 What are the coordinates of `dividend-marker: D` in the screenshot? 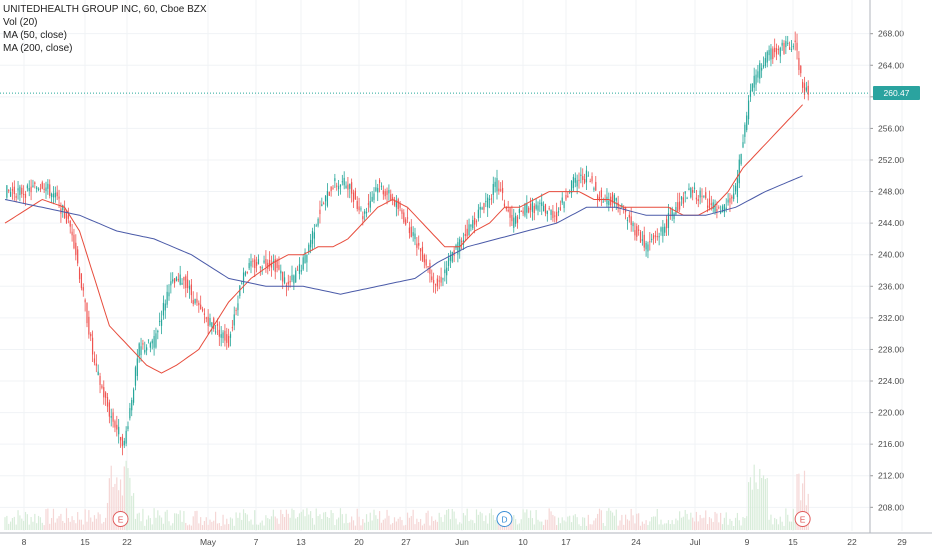 It's located at (504, 519).